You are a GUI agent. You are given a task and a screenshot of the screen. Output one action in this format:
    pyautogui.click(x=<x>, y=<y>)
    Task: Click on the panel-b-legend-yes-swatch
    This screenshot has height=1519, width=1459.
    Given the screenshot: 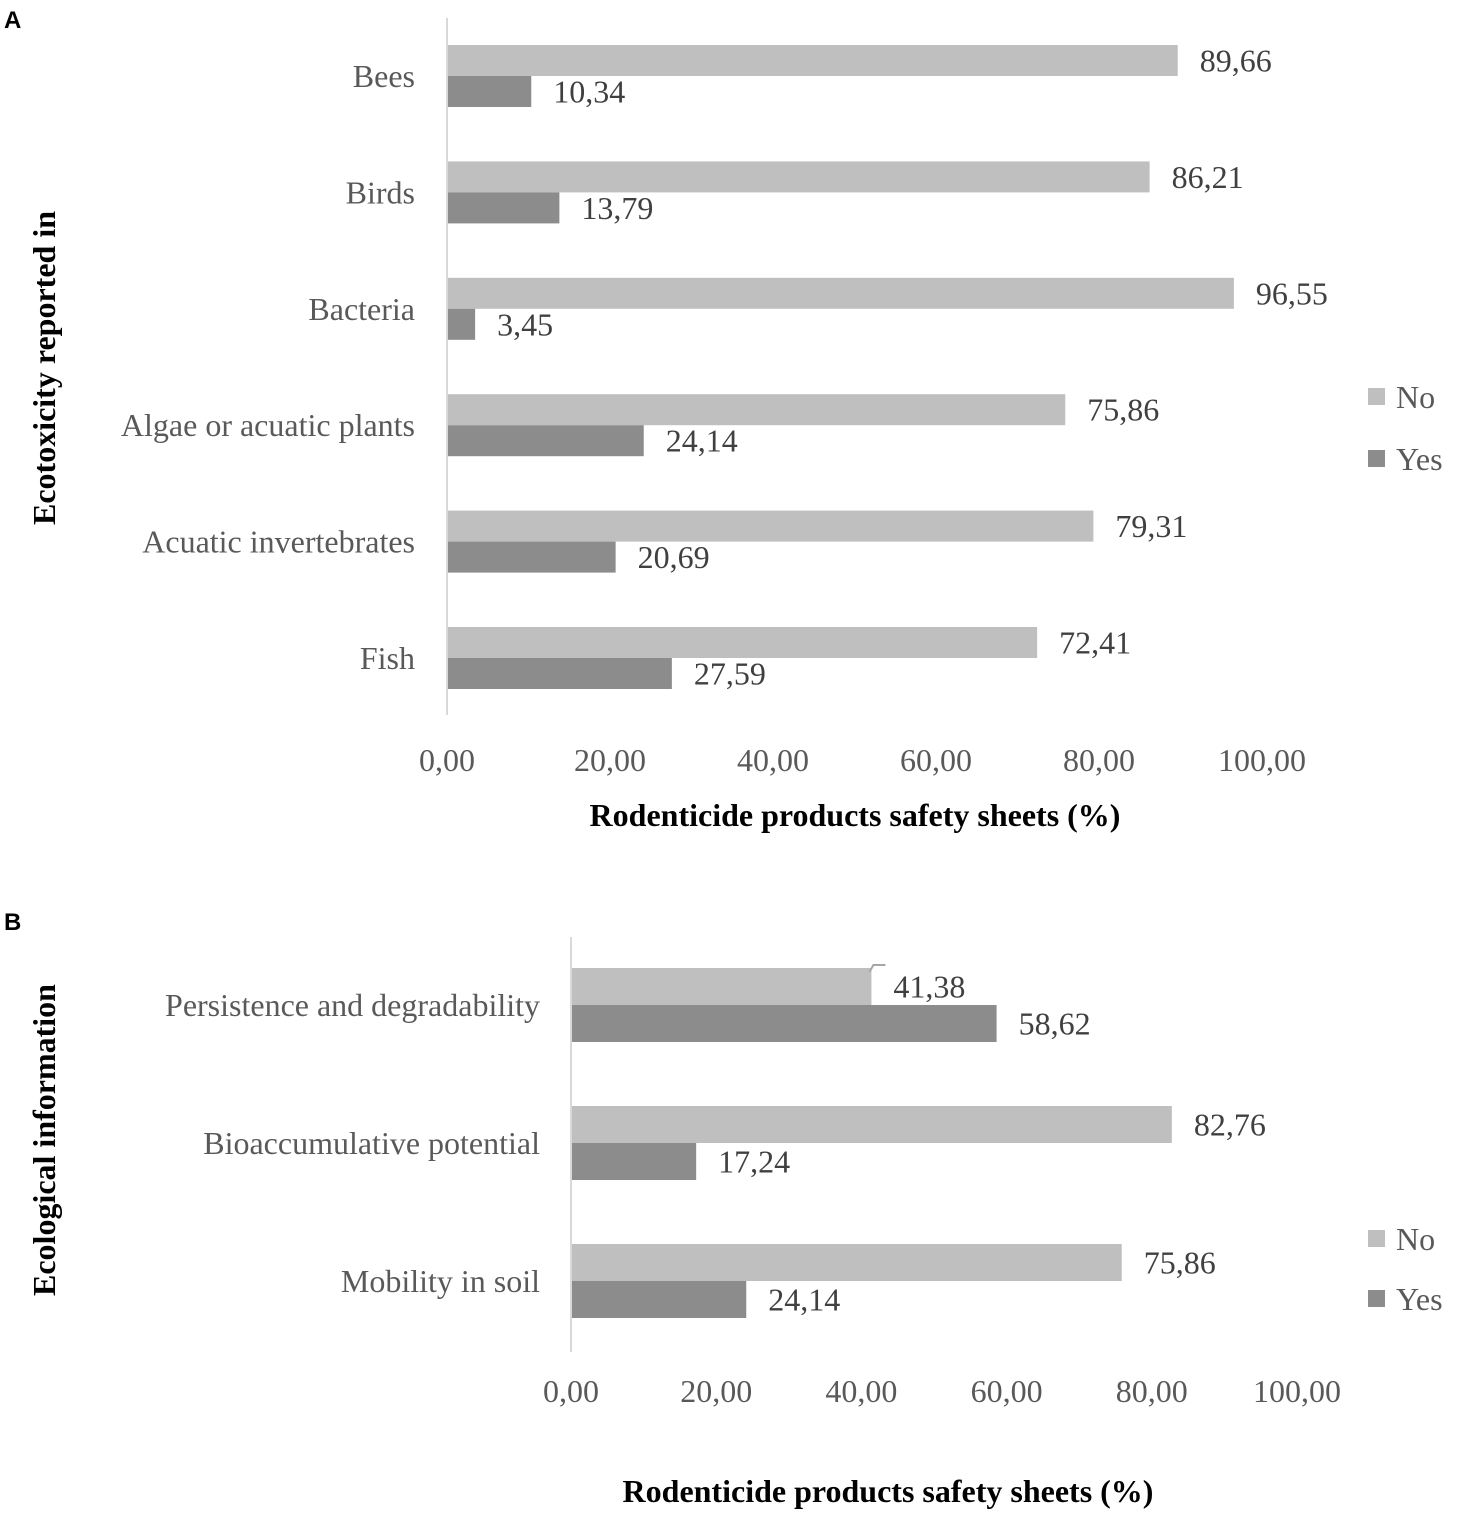 What is the action you would take?
    pyautogui.click(x=1376, y=1298)
    